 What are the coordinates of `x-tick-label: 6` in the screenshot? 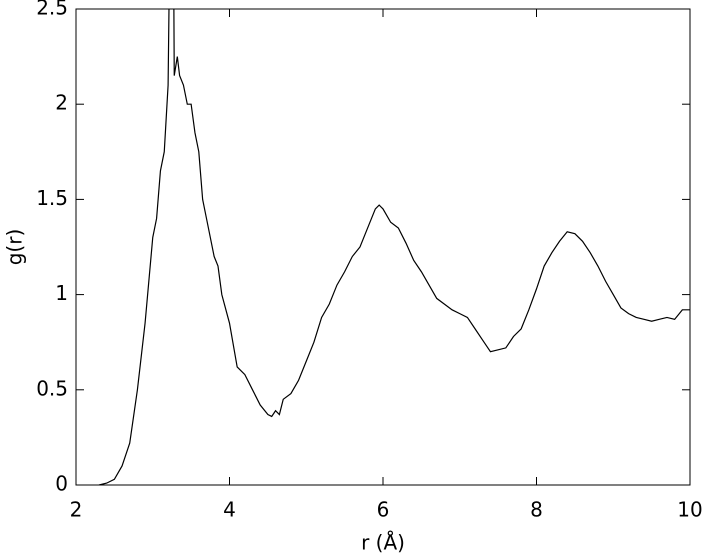 It's located at (383, 510).